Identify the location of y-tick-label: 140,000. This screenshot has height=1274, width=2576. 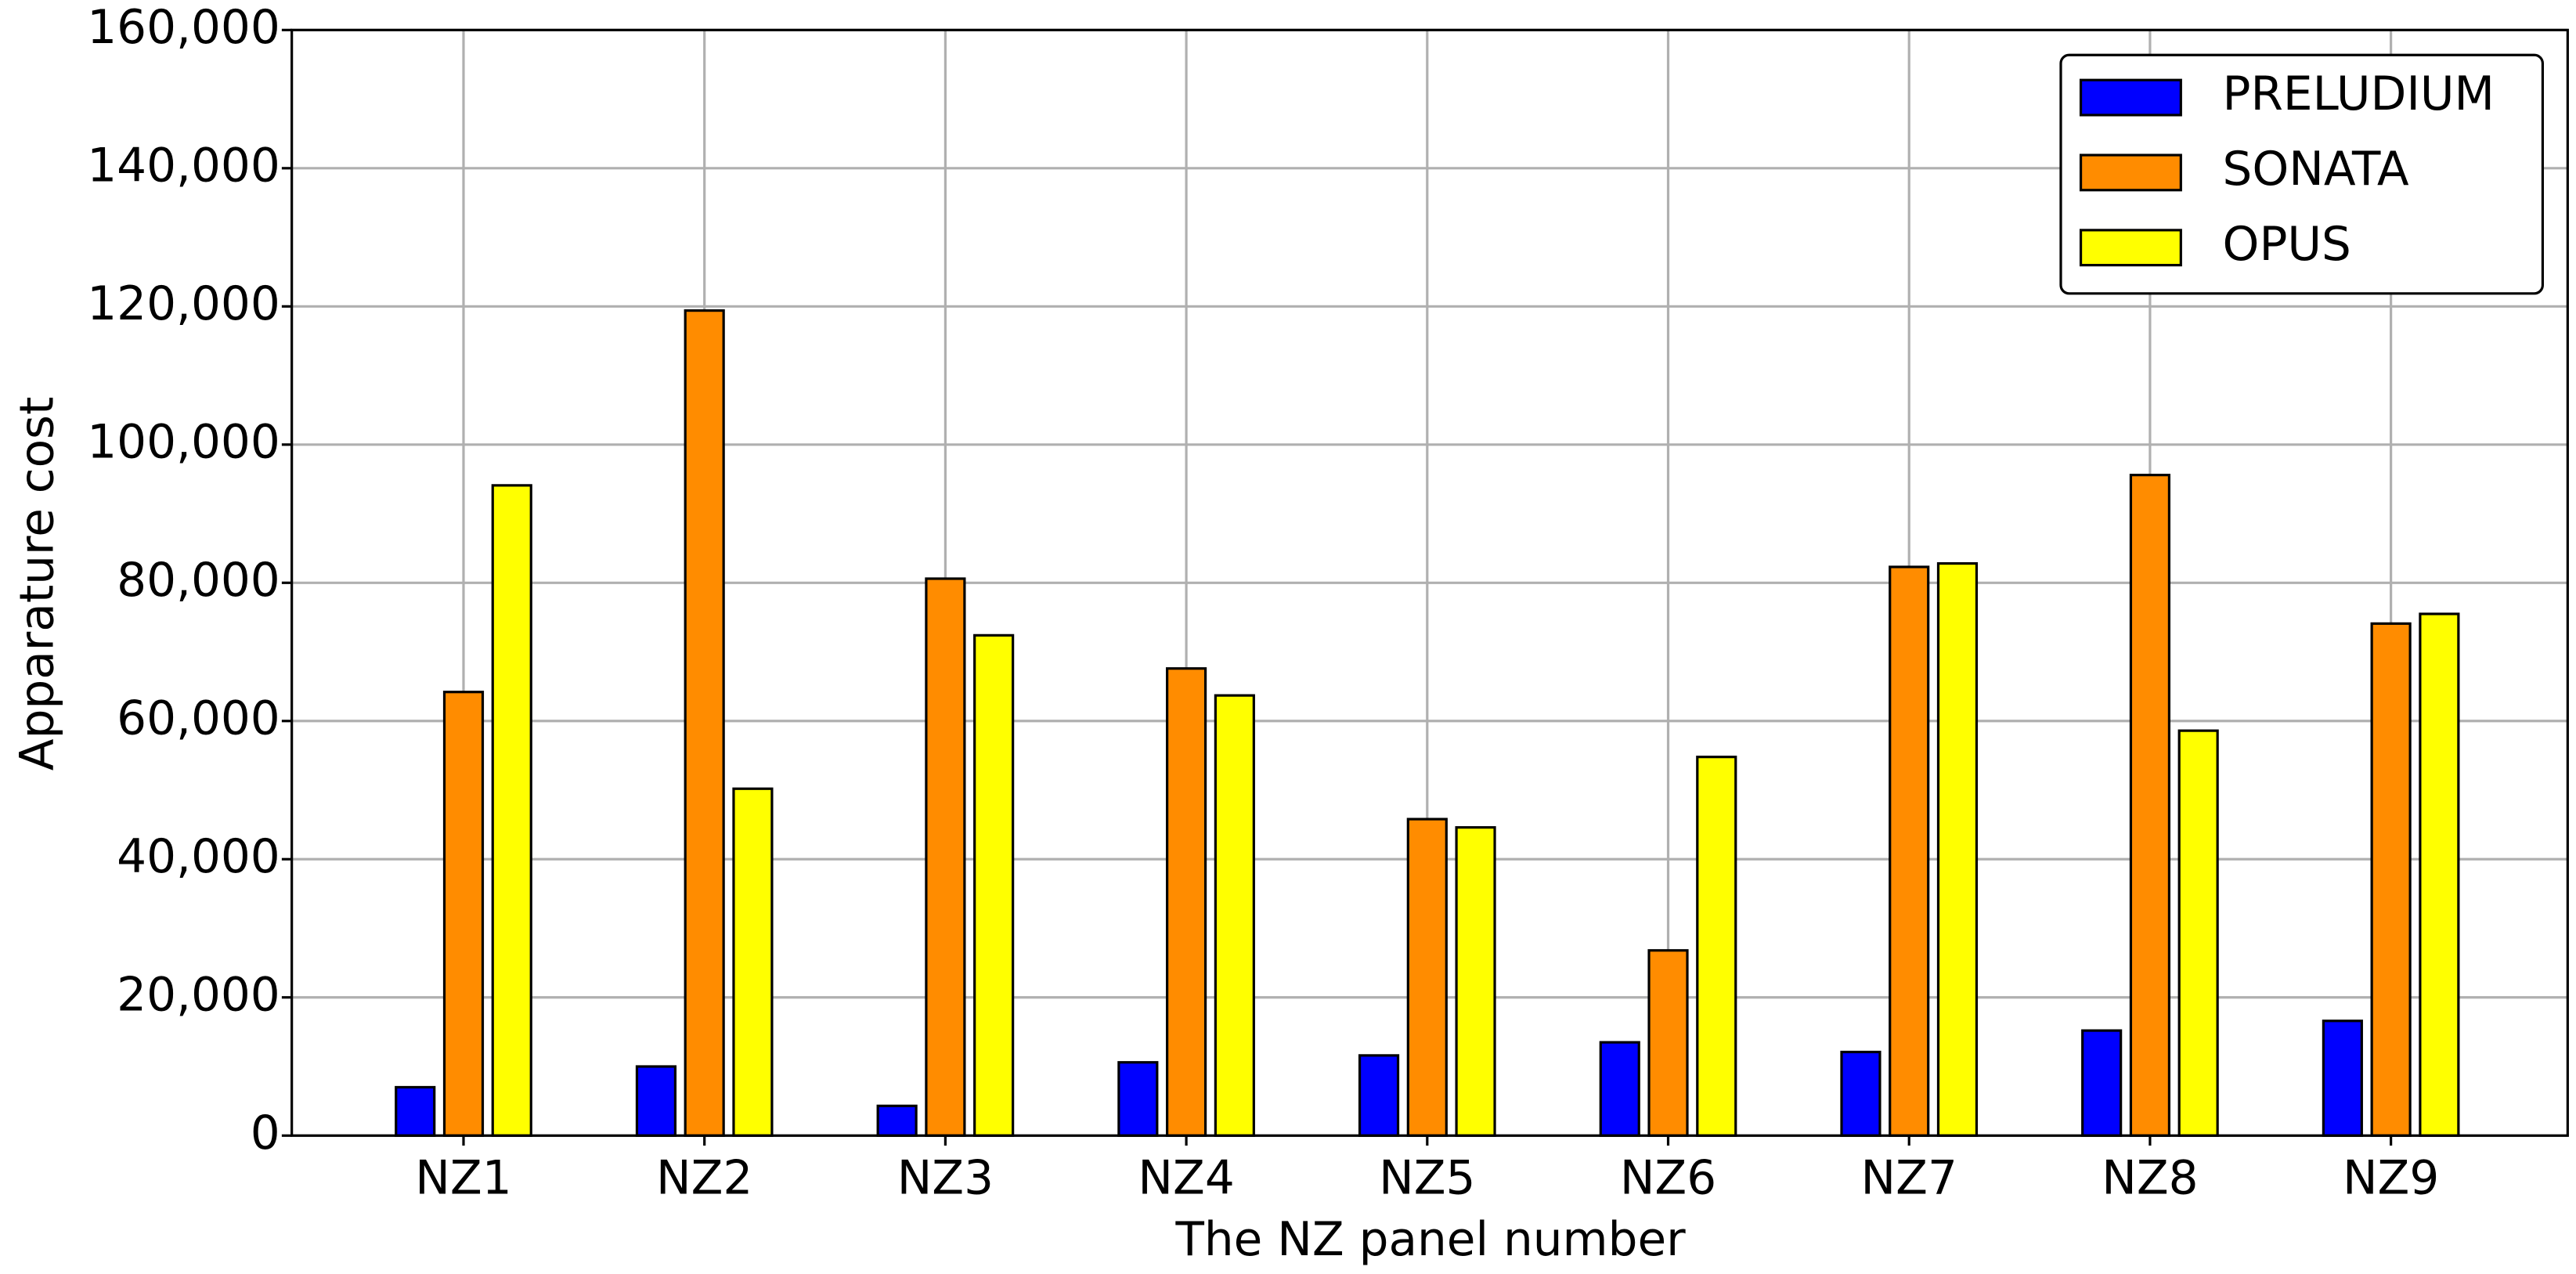
(183, 166).